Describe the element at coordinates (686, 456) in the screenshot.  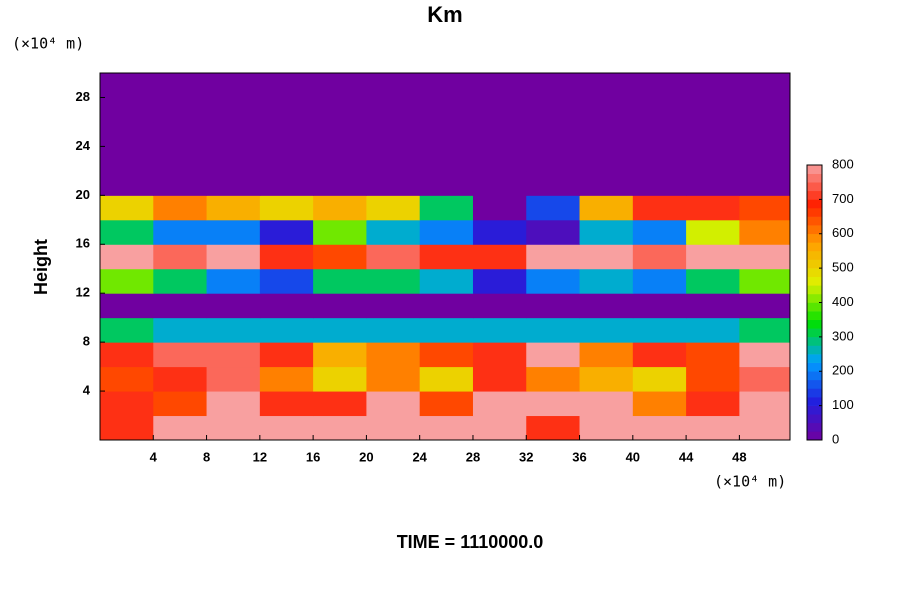
I see `x-tick-label: 44` at that location.